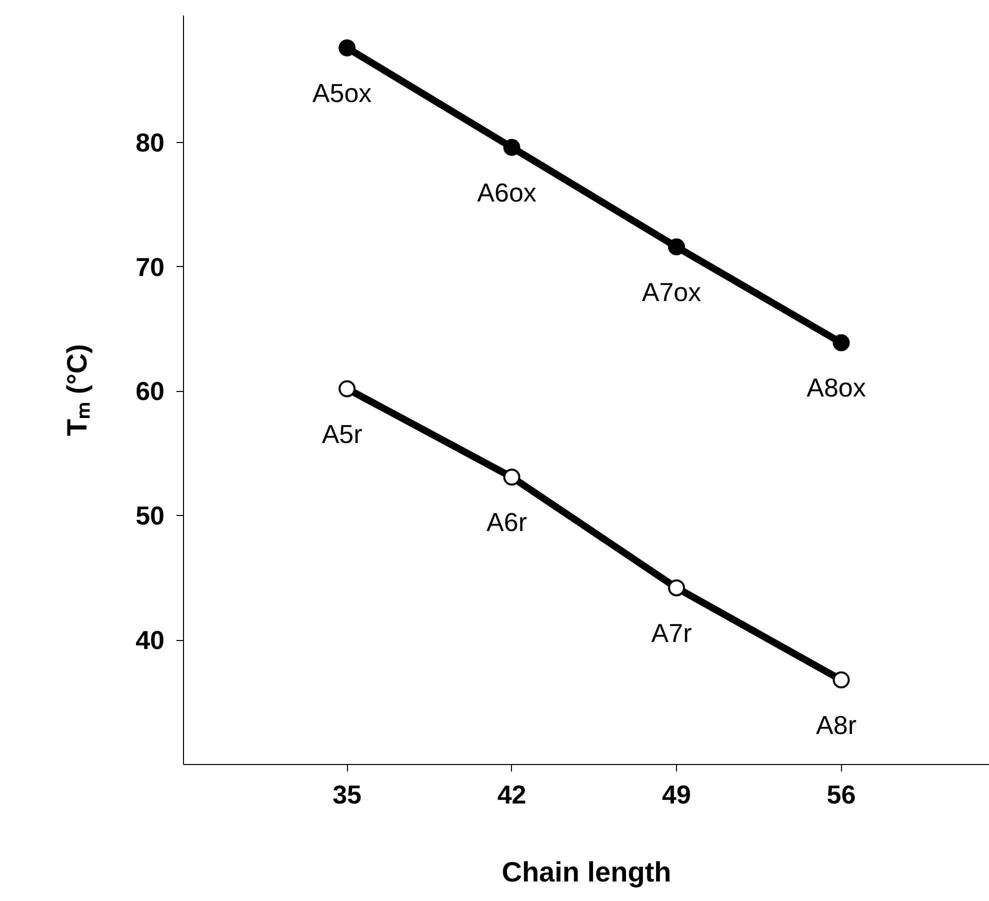  I want to click on annotation: A8ox, so click(836, 387).